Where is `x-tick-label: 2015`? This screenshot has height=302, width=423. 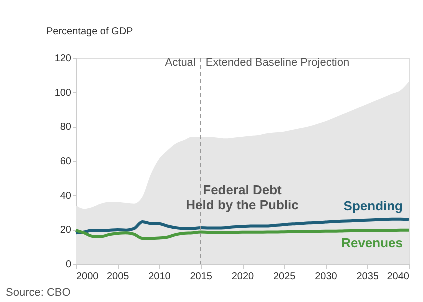
x-tick-label: 2015 is located at coordinates (201, 277).